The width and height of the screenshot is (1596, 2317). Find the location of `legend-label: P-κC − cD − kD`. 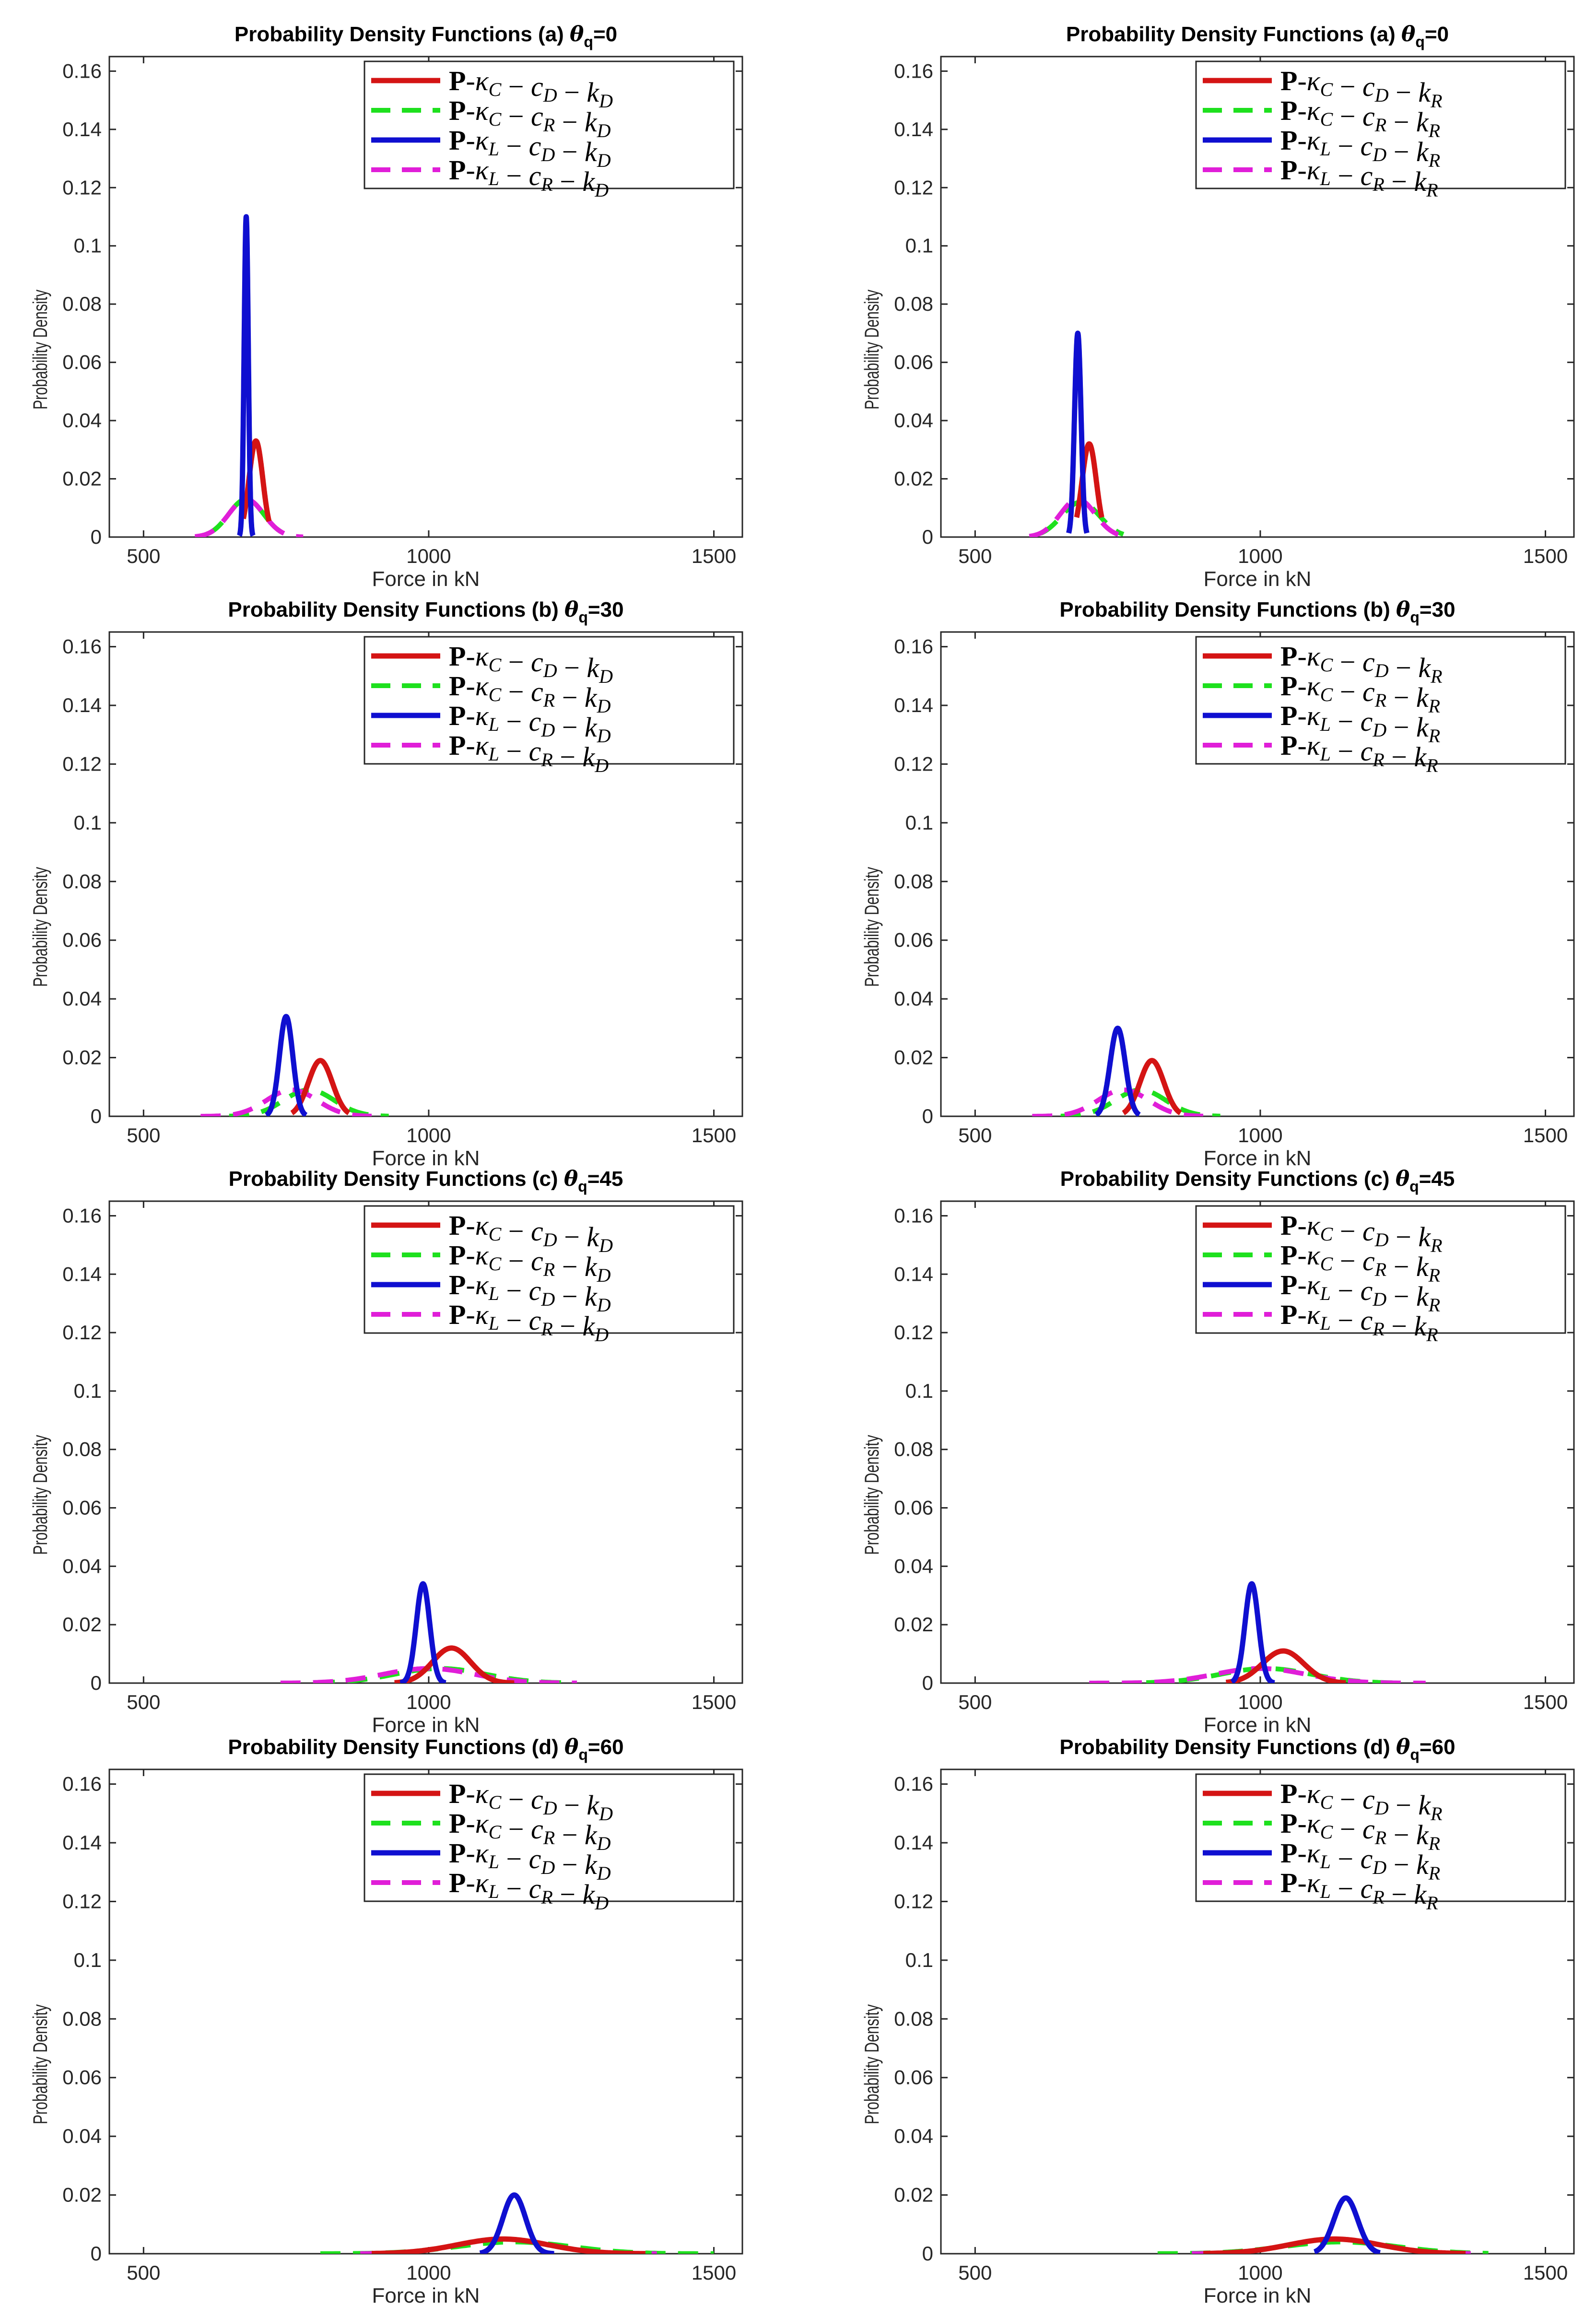

legend-label: P-κC − cD − kD is located at coordinates (531, 1233).